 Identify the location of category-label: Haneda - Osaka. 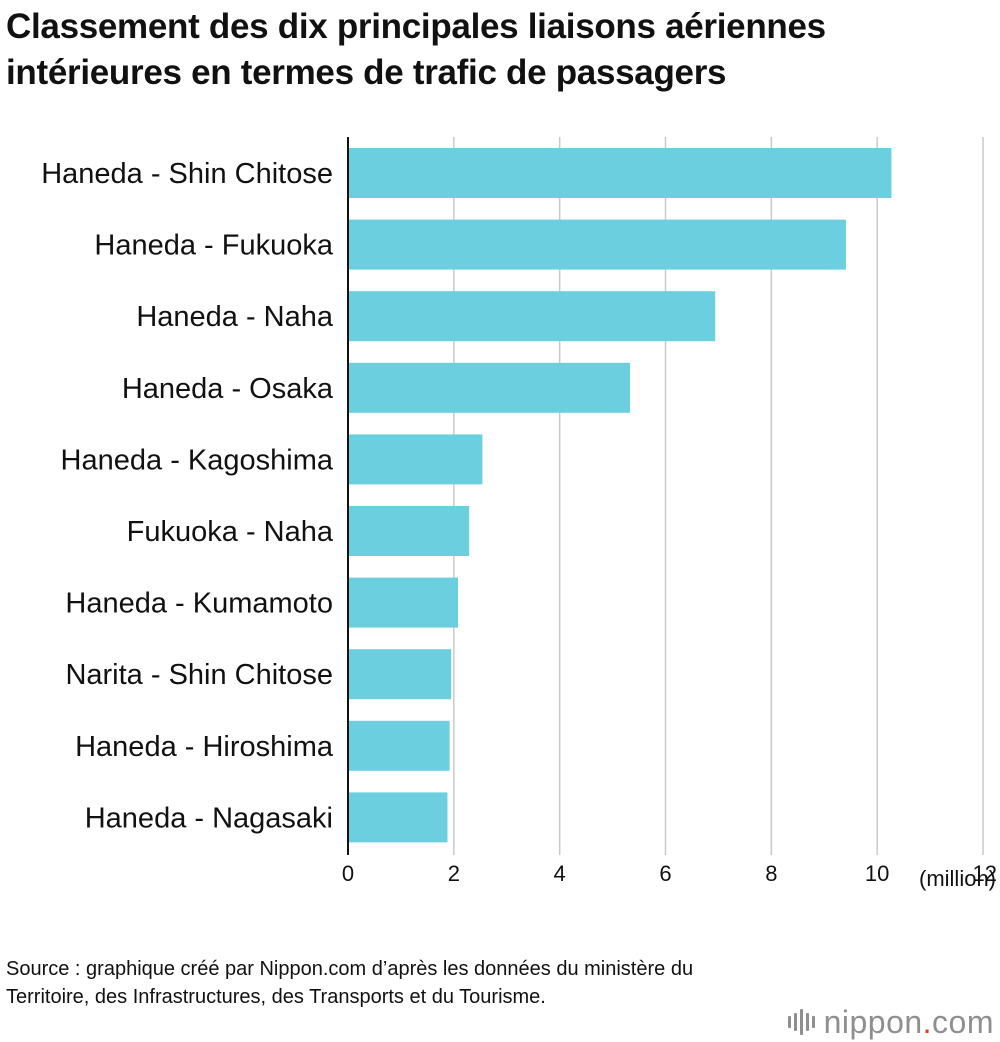
(228, 389).